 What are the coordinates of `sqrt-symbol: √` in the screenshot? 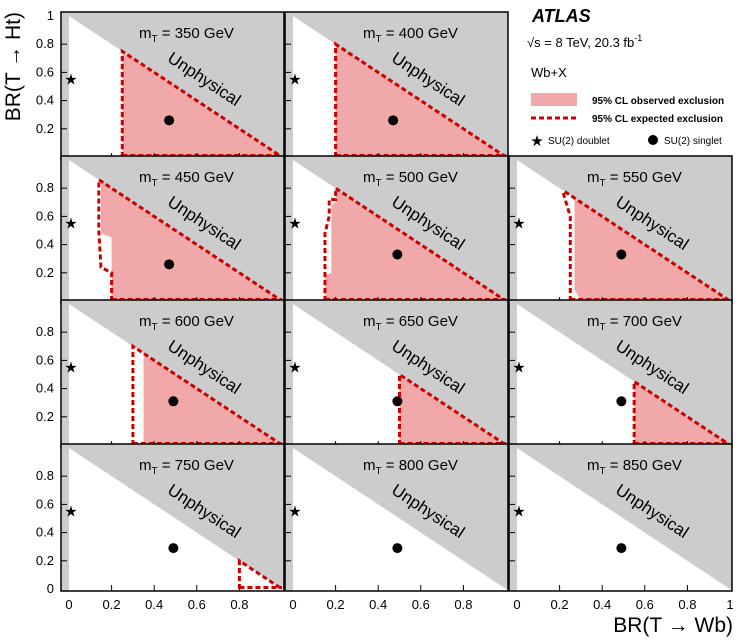 It's located at (531, 42).